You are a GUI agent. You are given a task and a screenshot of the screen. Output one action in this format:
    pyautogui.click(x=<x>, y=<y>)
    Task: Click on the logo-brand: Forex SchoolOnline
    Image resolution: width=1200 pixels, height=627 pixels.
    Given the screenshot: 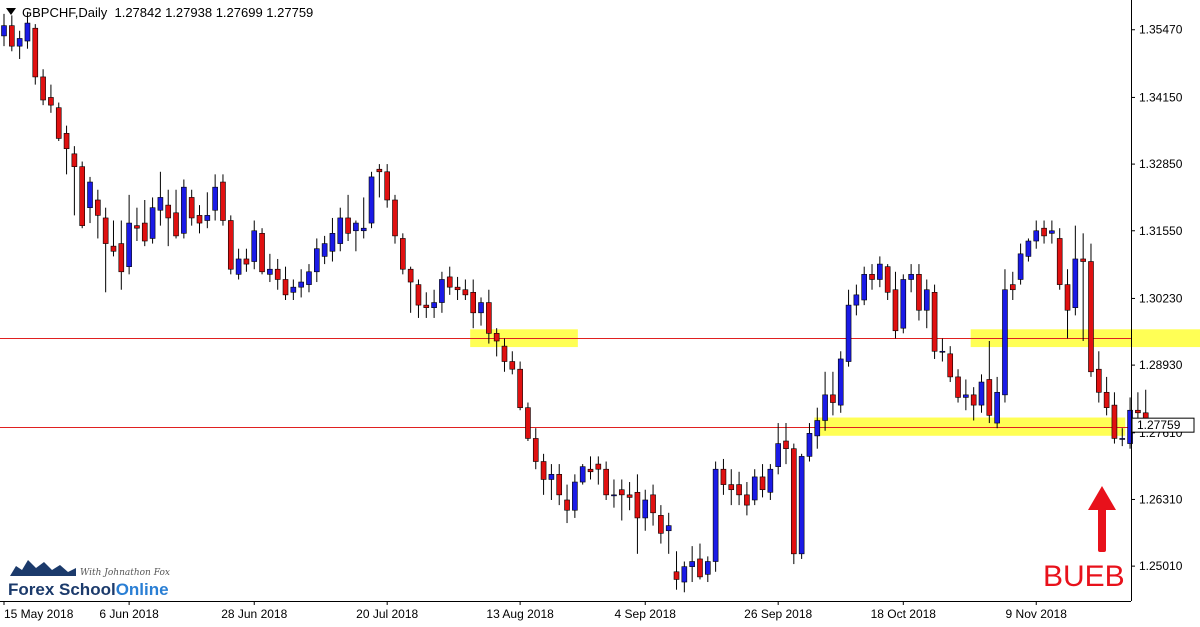 What is the action you would take?
    pyautogui.click(x=88, y=590)
    